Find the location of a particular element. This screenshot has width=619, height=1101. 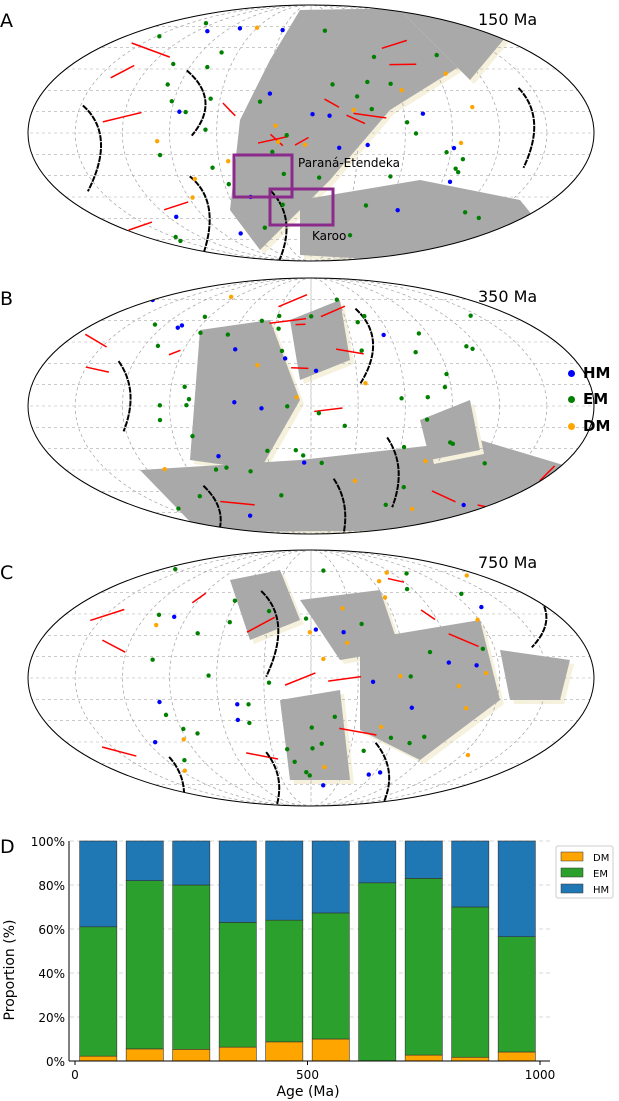

legend-label-hm: HM is located at coordinates (601, 890).